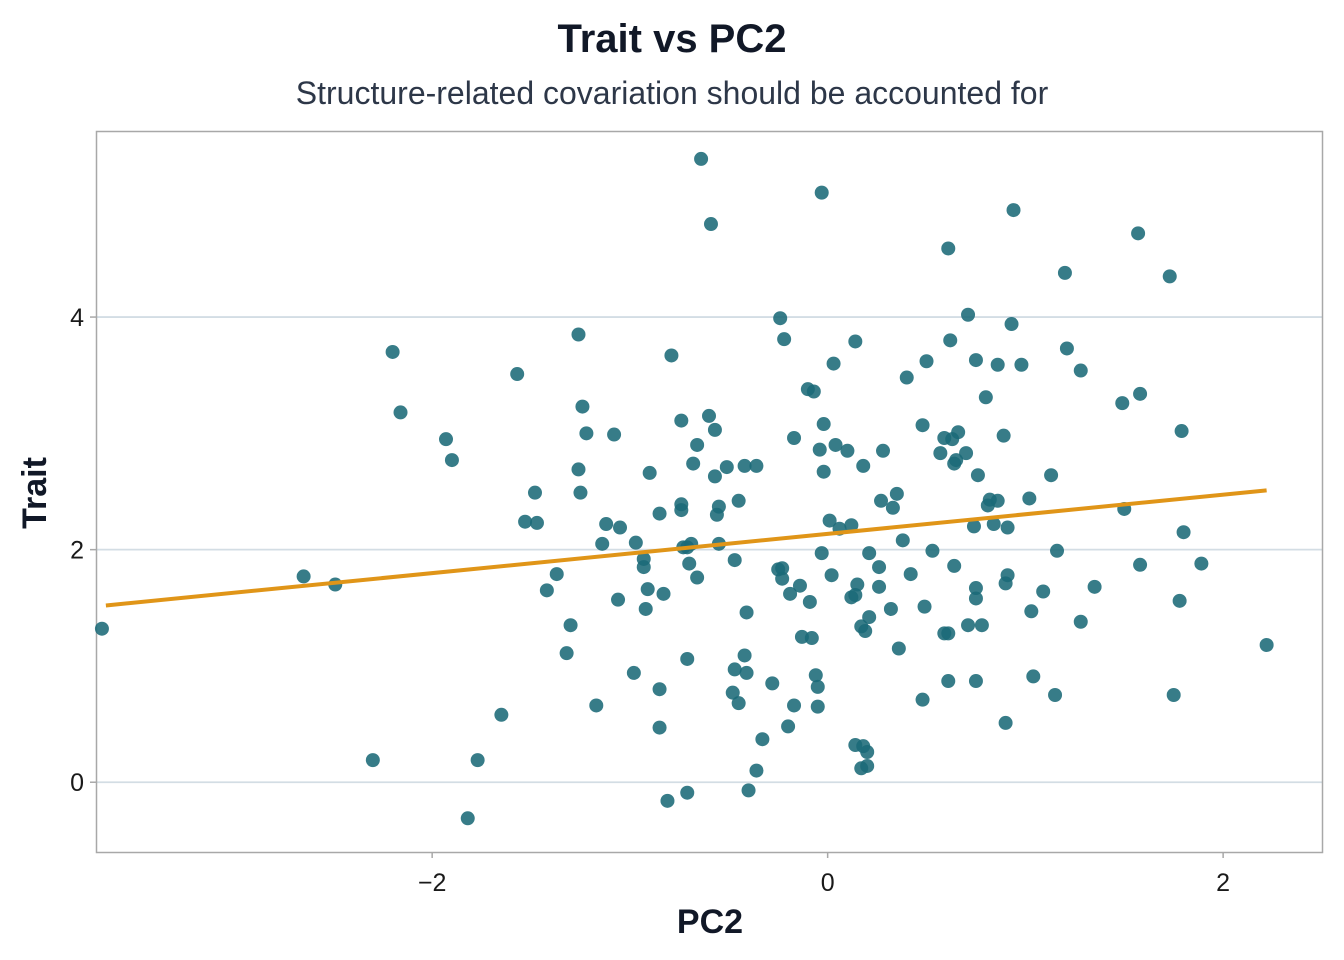  I want to click on y-axis-ticks: 0 2 4, so click(83, 550).